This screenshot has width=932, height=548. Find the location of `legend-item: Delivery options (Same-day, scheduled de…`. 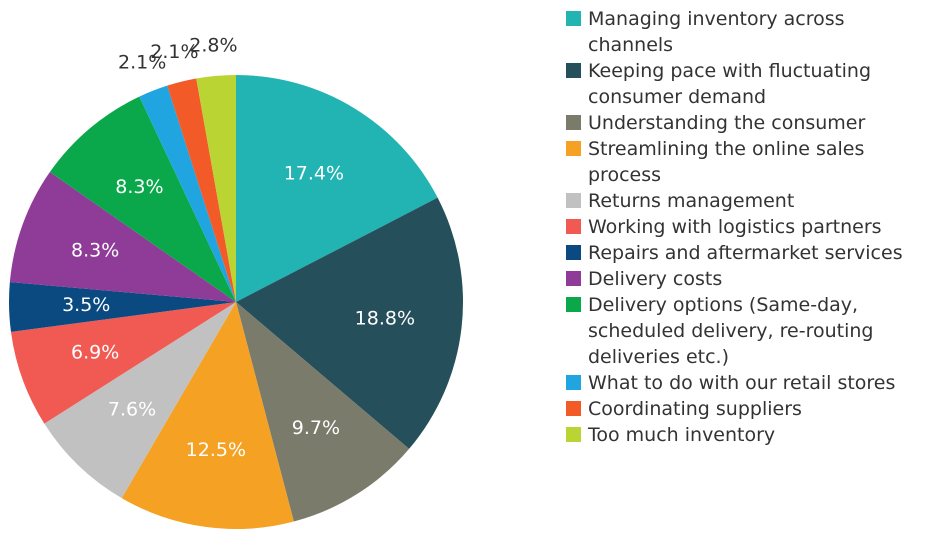

legend-item: Delivery options (Same-day, scheduled de… is located at coordinates (747, 331).